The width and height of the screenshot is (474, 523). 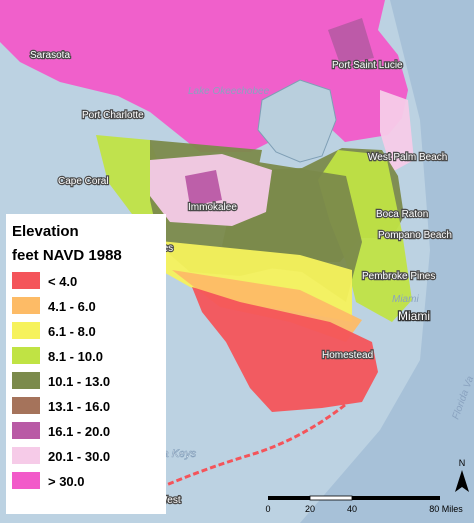 I want to click on legend-title: Elevation, so click(x=45, y=231).